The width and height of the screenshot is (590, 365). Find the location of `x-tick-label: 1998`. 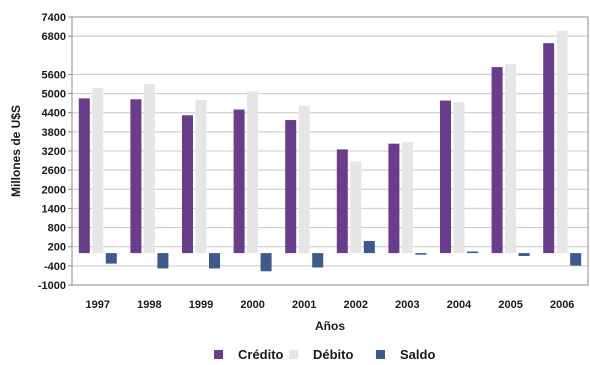

x-tick-label: 1998 is located at coordinates (149, 305).